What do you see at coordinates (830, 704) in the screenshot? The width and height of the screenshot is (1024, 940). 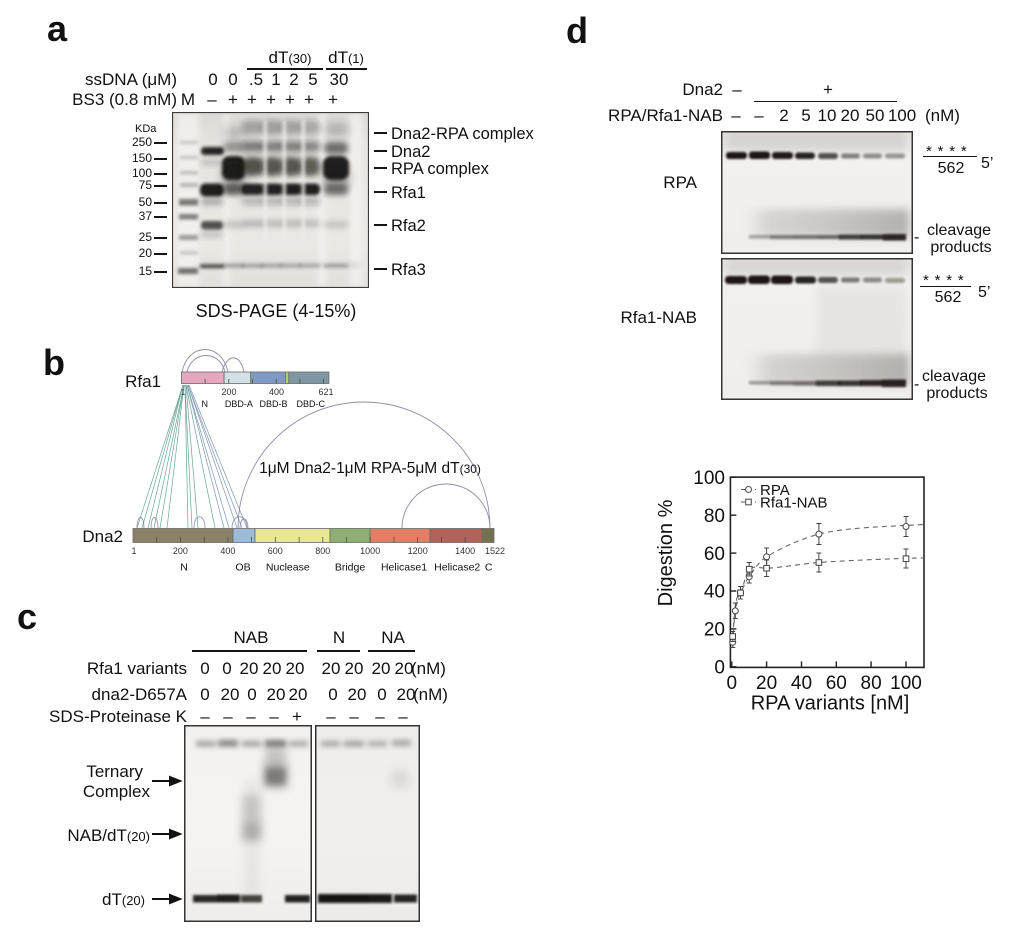 I see `svg-text: RPA variants [nM]` at bounding box center [830, 704].